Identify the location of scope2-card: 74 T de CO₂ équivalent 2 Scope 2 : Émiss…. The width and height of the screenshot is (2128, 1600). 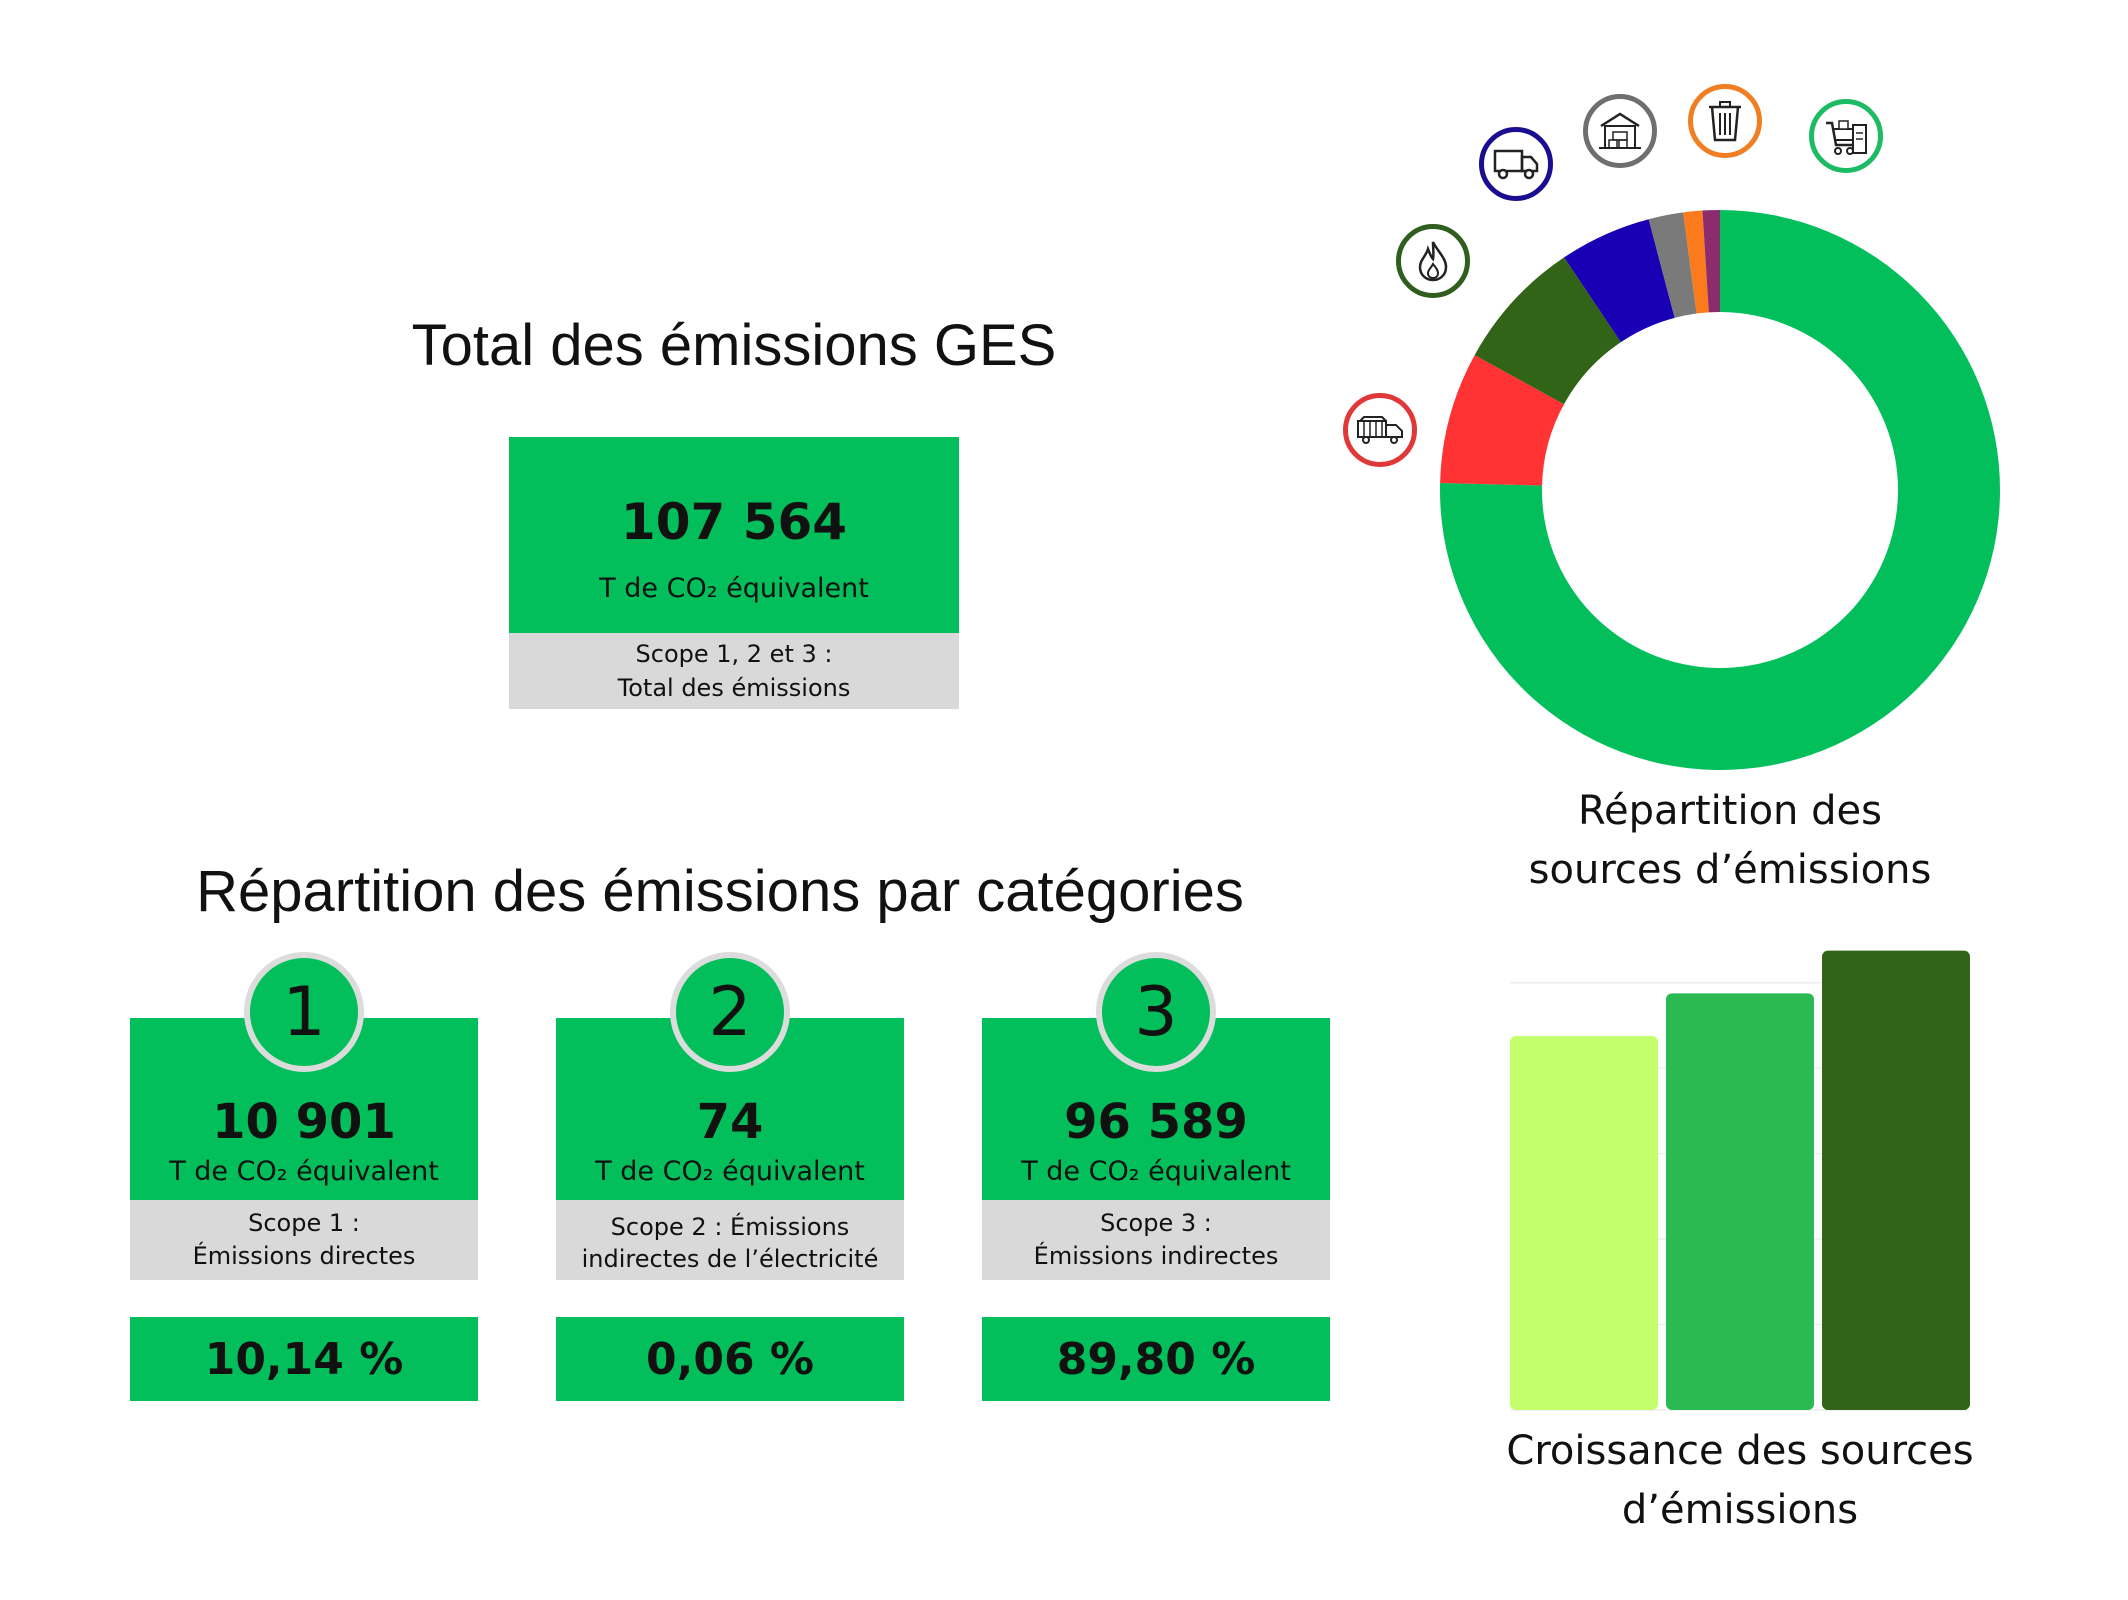
(730, 1116).